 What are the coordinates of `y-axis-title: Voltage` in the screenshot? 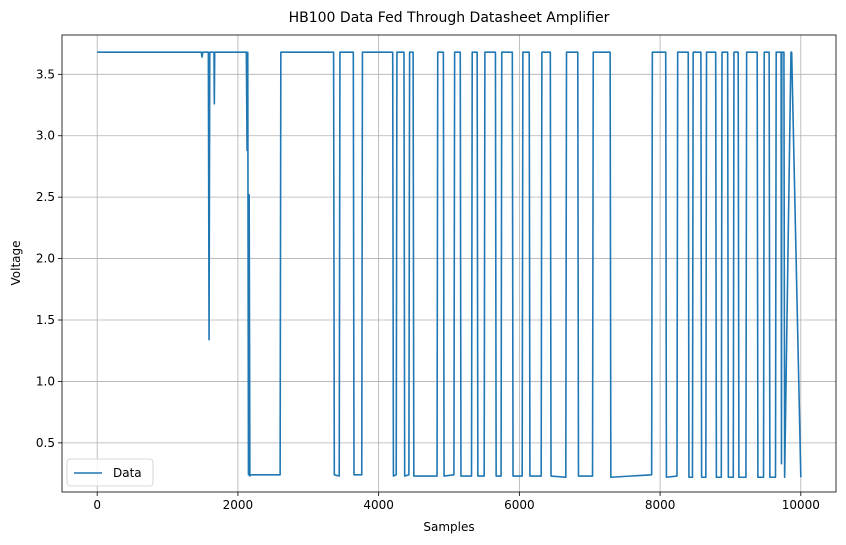 It's located at (16, 262).